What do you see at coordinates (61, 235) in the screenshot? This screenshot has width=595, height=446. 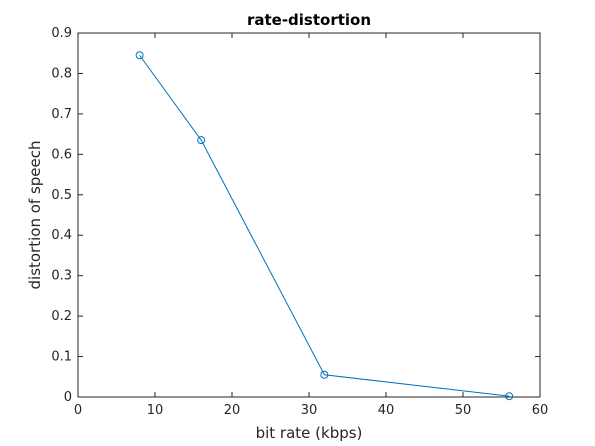 I see `y-tick-label: 0.4` at bounding box center [61, 235].